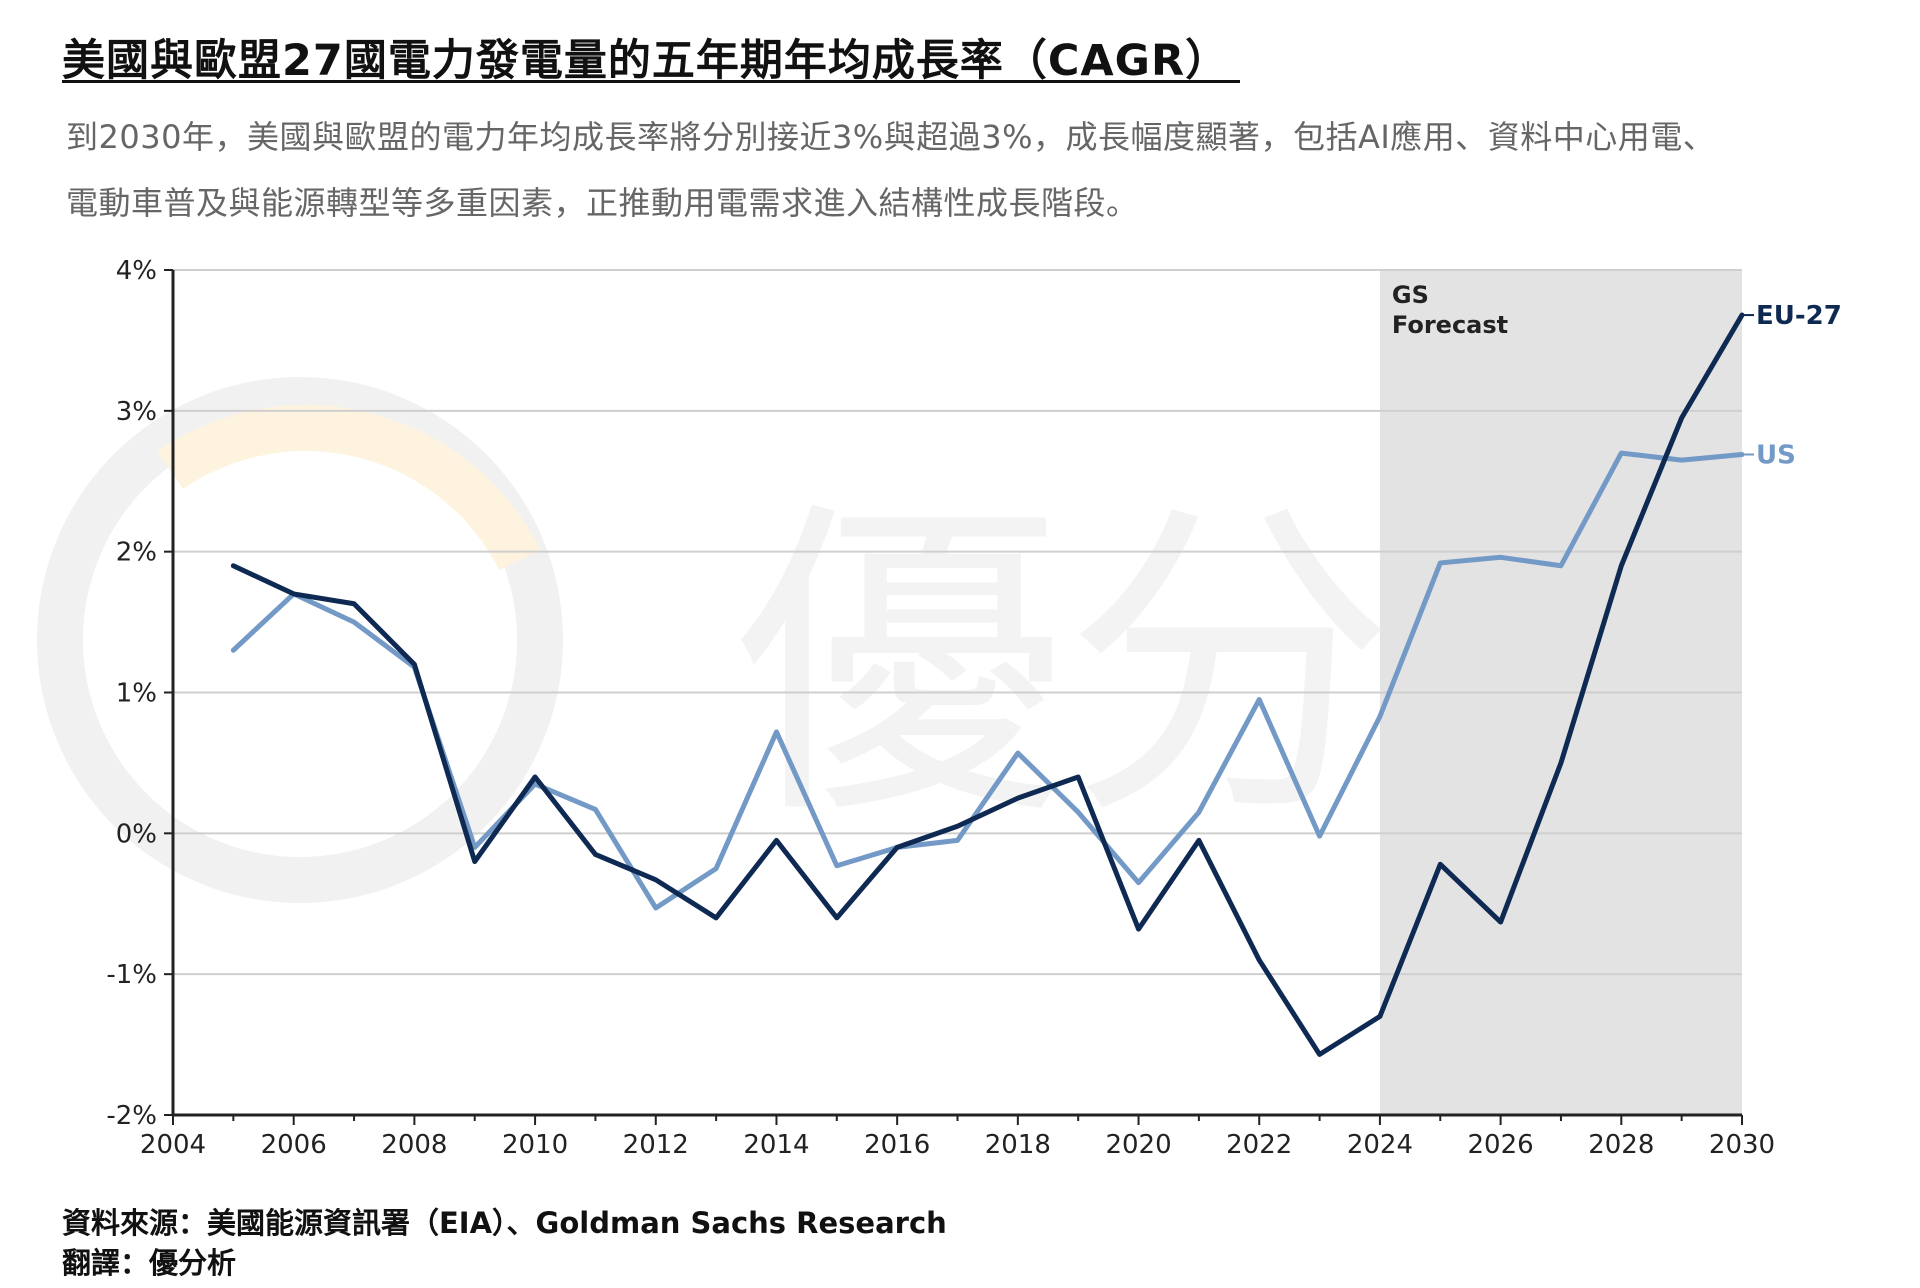 This screenshot has width=1920, height=1288. I want to click on x-tick-label: 2028, so click(1621, 1145).